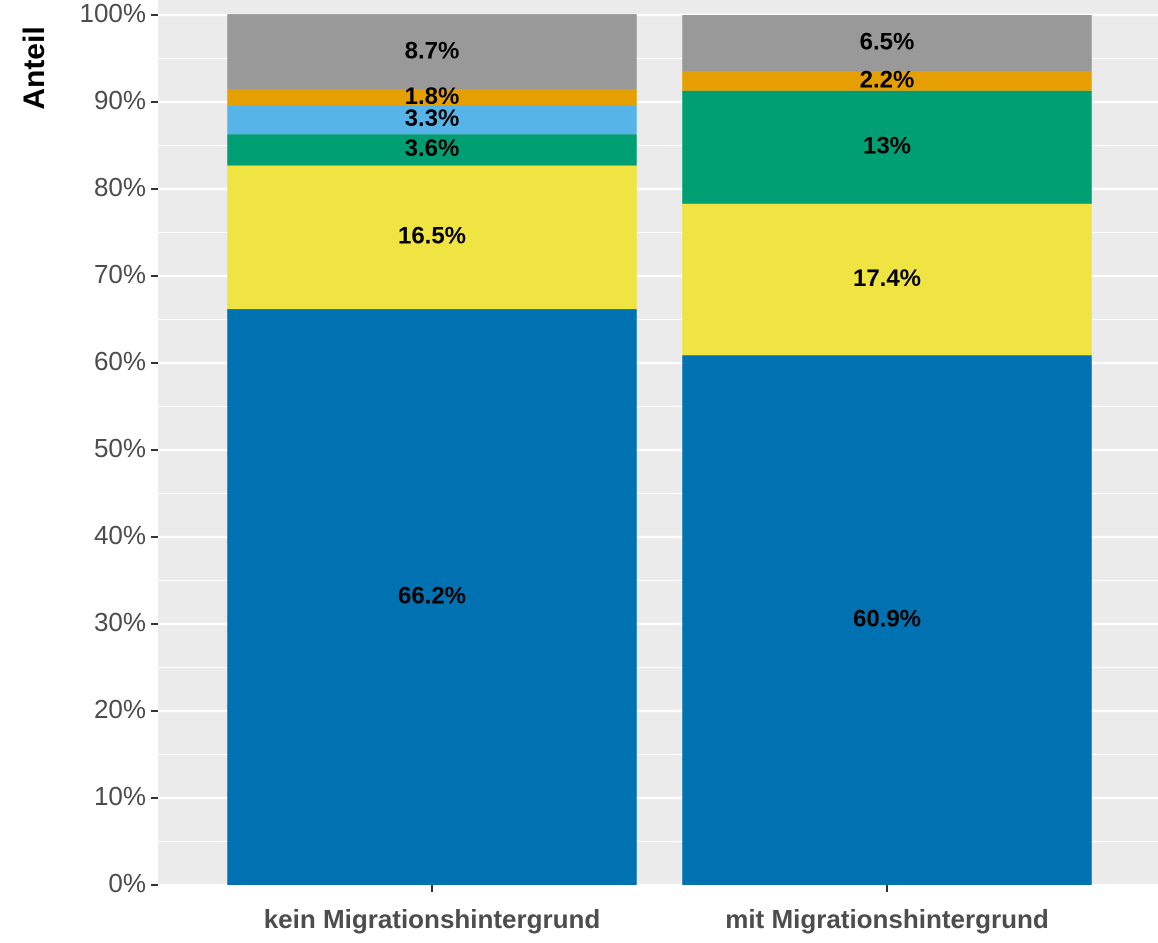 This screenshot has height=943, width=1158. I want to click on value-label: 13%, so click(887, 146).